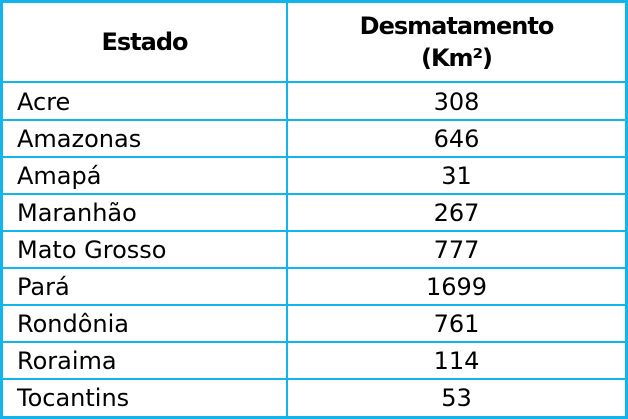 The height and width of the screenshot is (419, 628). Describe the element at coordinates (456, 212) in the screenshot. I see `deforestation-value: 267` at that location.